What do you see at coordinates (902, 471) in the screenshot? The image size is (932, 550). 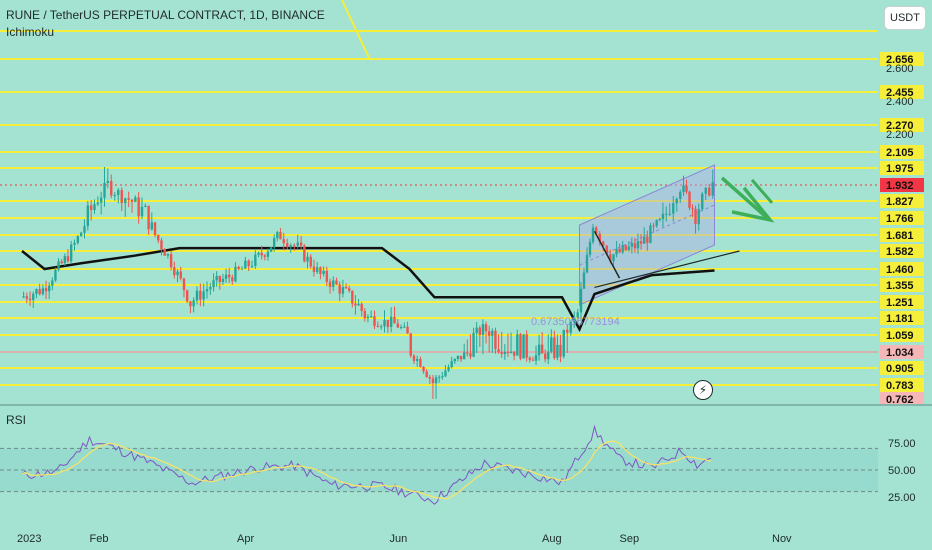 I see `rsi-axis-label: 50.00` at bounding box center [902, 471].